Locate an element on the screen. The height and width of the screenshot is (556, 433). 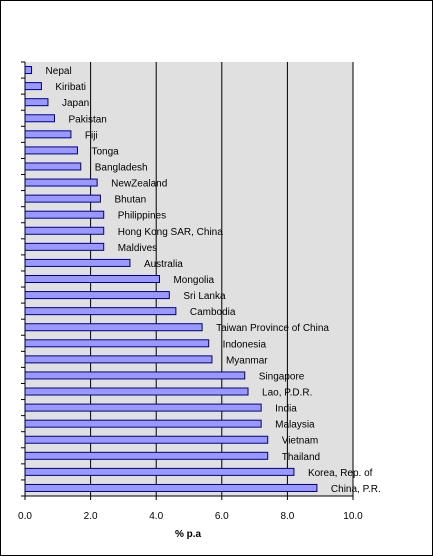
category-label: Bhutan is located at coordinates (130, 200).